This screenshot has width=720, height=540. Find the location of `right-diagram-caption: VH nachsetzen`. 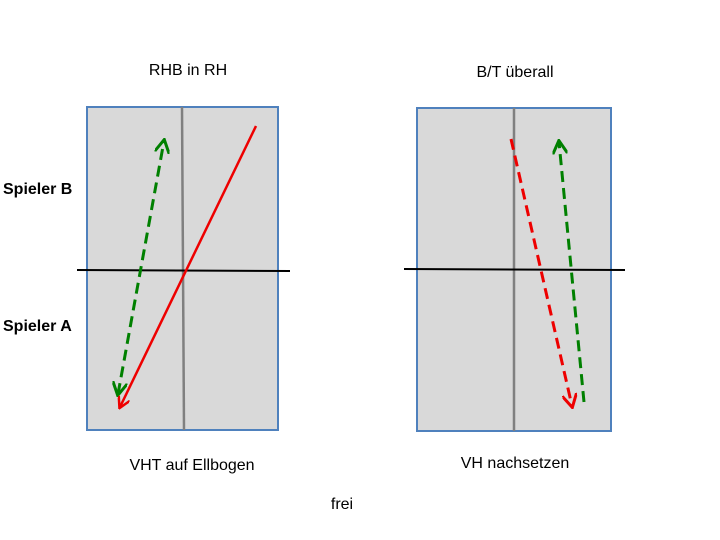

right-diagram-caption: VH nachsetzen is located at coordinates (515, 463).